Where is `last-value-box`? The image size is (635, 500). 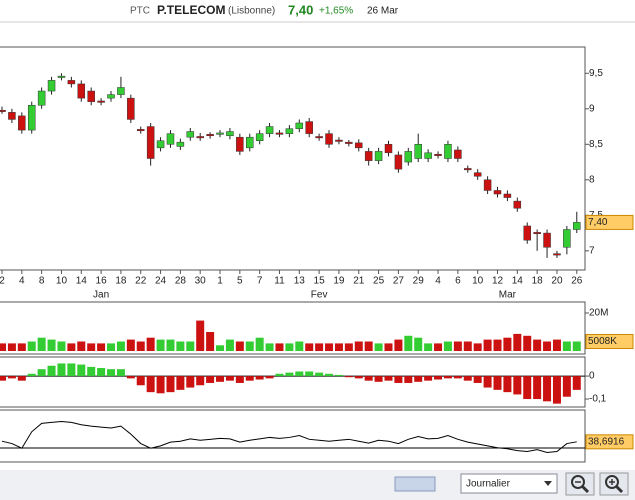 last-value-box is located at coordinates (609, 341).